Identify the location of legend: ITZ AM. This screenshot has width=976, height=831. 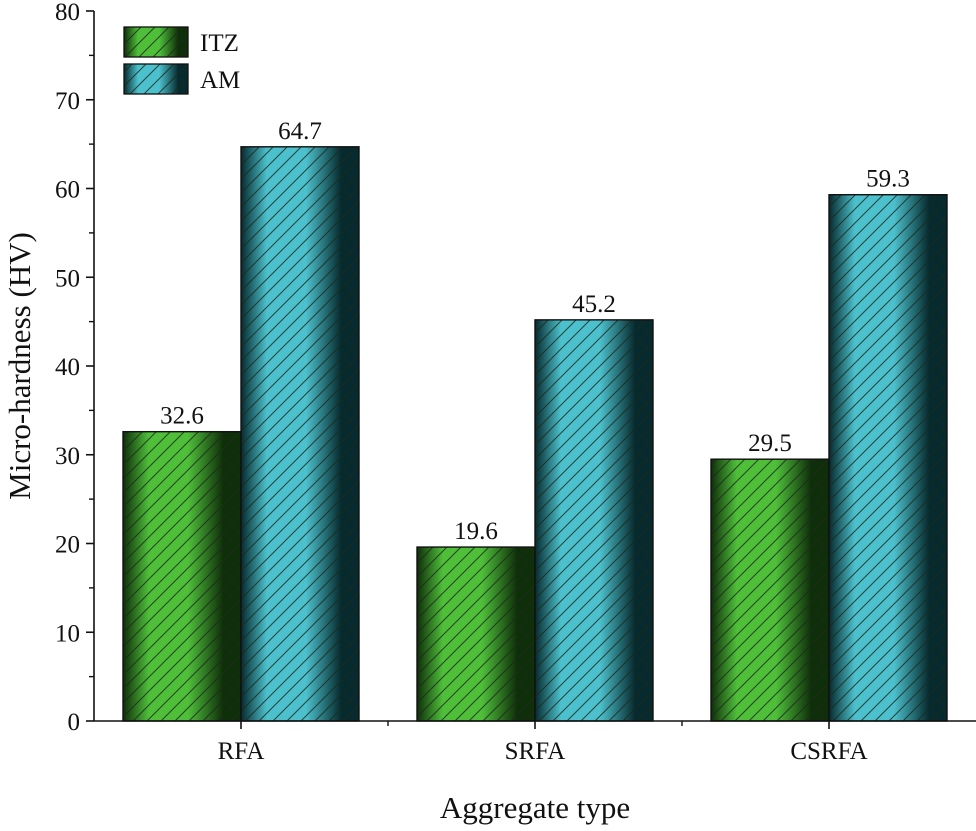
(181, 60).